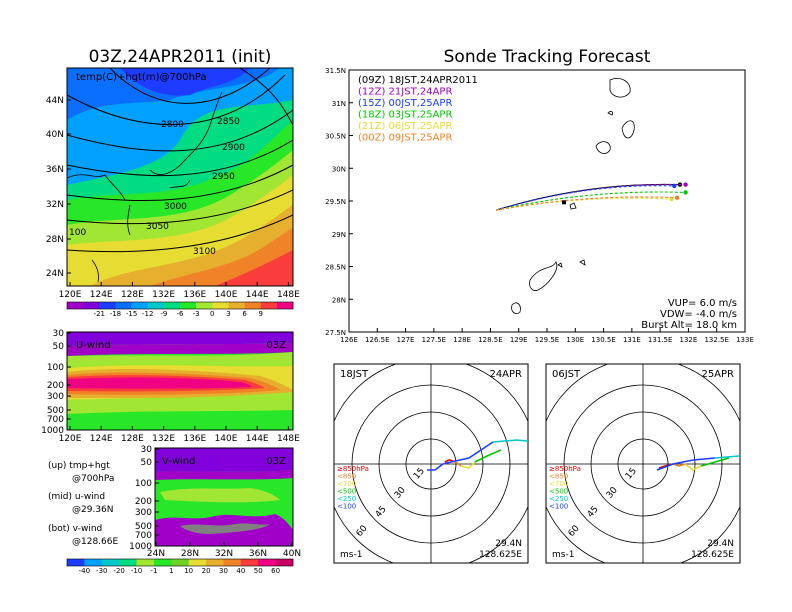 The height and width of the screenshot is (612, 792). I want to click on u-wind-frame, so click(180, 381).